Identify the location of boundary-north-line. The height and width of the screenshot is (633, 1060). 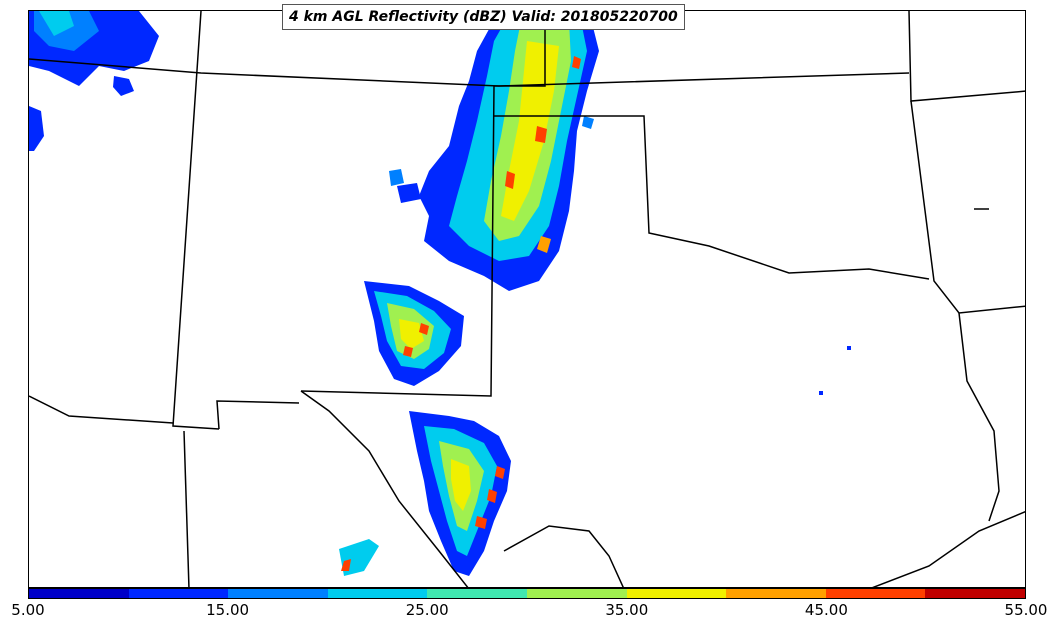
(469, 72).